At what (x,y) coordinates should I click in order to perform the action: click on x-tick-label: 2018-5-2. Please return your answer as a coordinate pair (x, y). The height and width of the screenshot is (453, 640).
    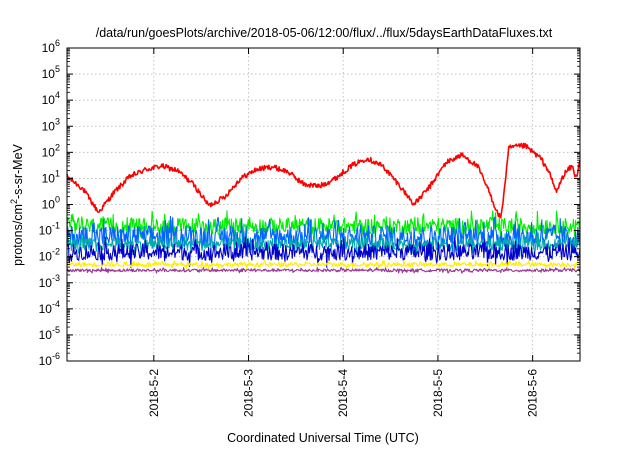
    Looking at the image, I should click on (154, 393).